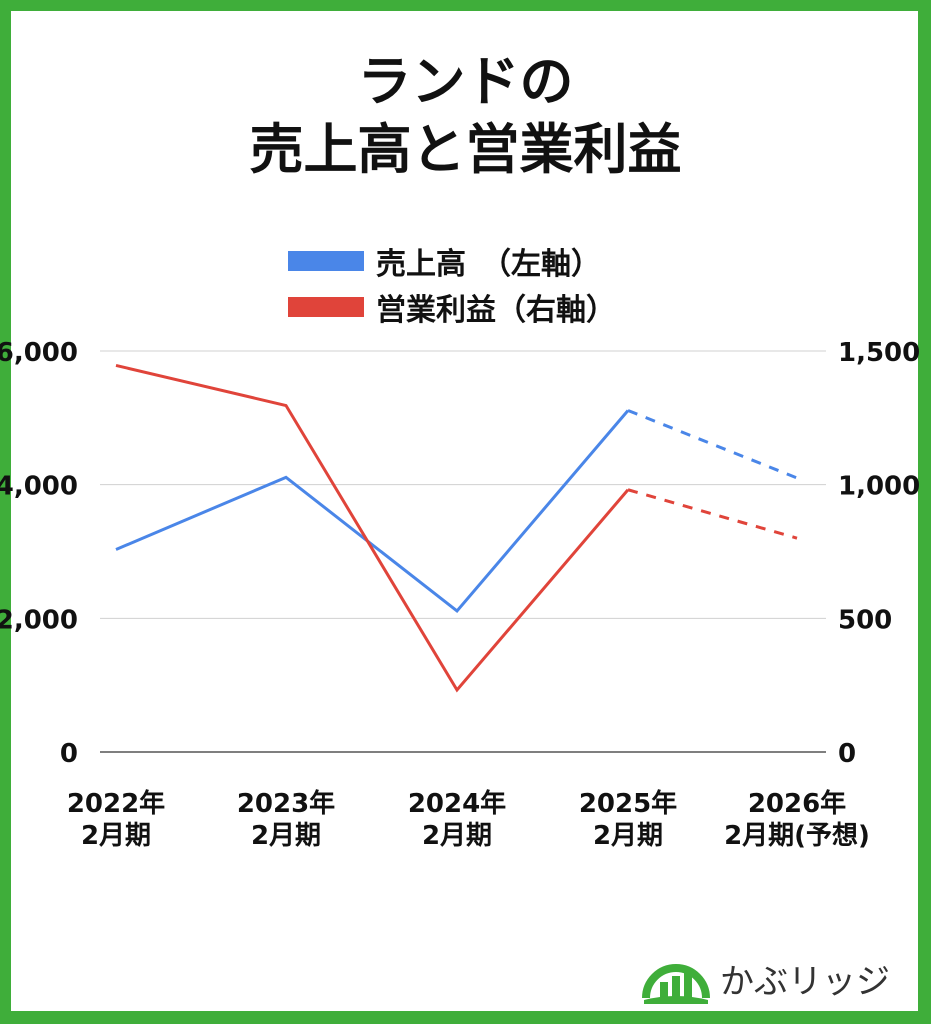 This screenshot has height=1024, width=931. I want to click on x-tick-label: 2月期(予想), so click(797, 836).